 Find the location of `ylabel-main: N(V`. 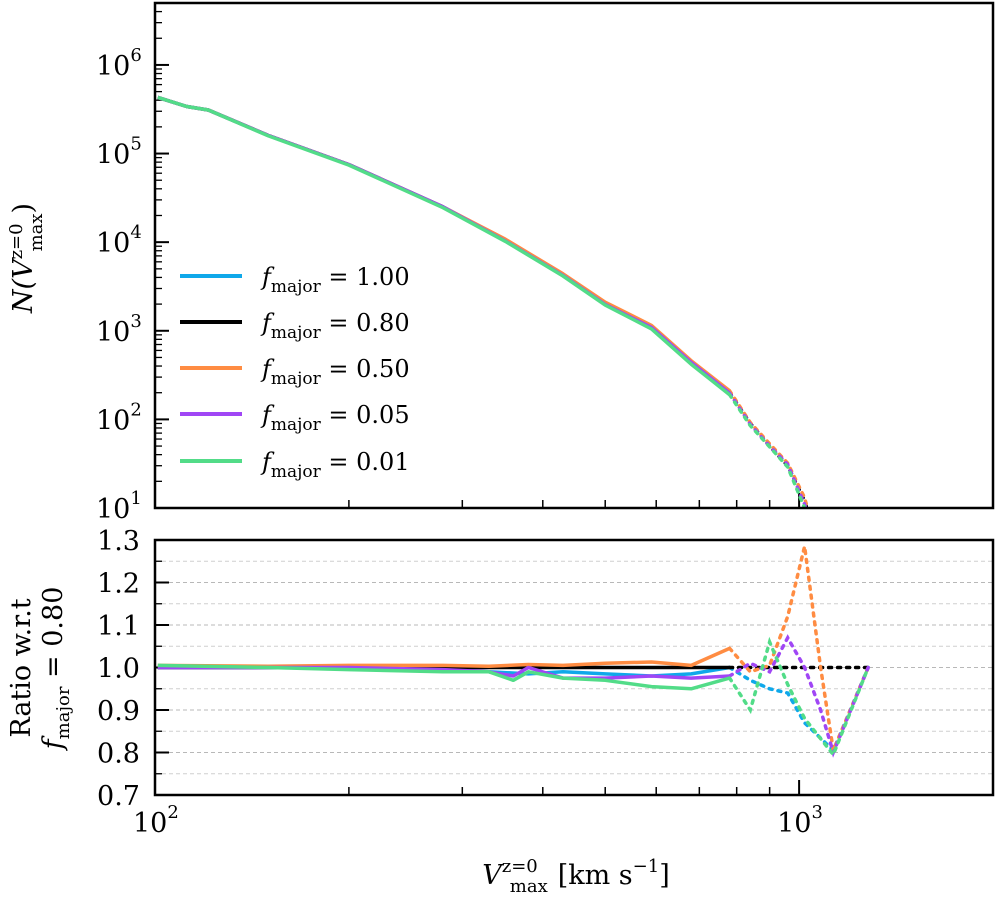

ylabel-main: N(V is located at coordinates (23, 285).